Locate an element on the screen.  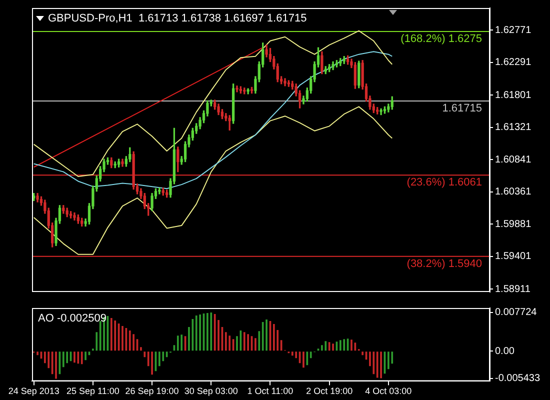
y-tick-label: 0.00 is located at coordinates (505, 351).